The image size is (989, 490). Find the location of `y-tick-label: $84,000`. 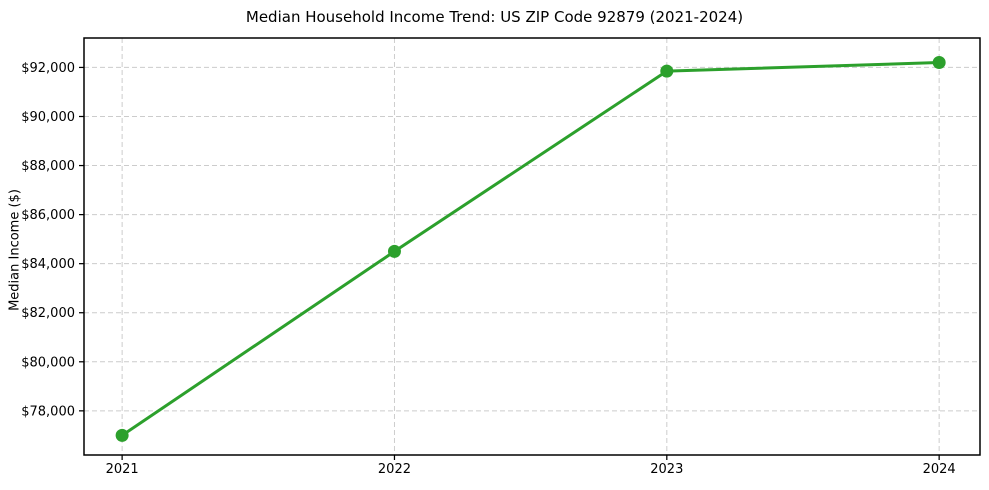

y-tick-label: $84,000 is located at coordinates (48, 264).